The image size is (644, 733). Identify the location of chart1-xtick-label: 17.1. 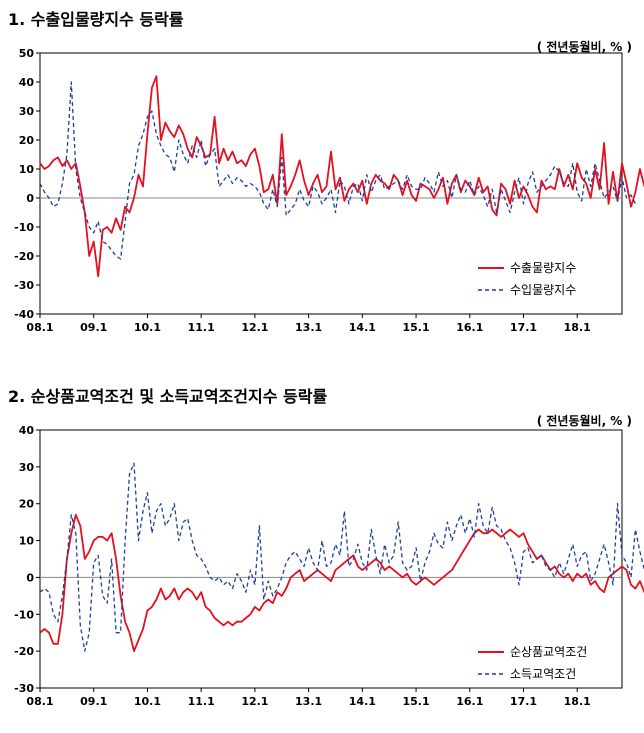
(523, 327).